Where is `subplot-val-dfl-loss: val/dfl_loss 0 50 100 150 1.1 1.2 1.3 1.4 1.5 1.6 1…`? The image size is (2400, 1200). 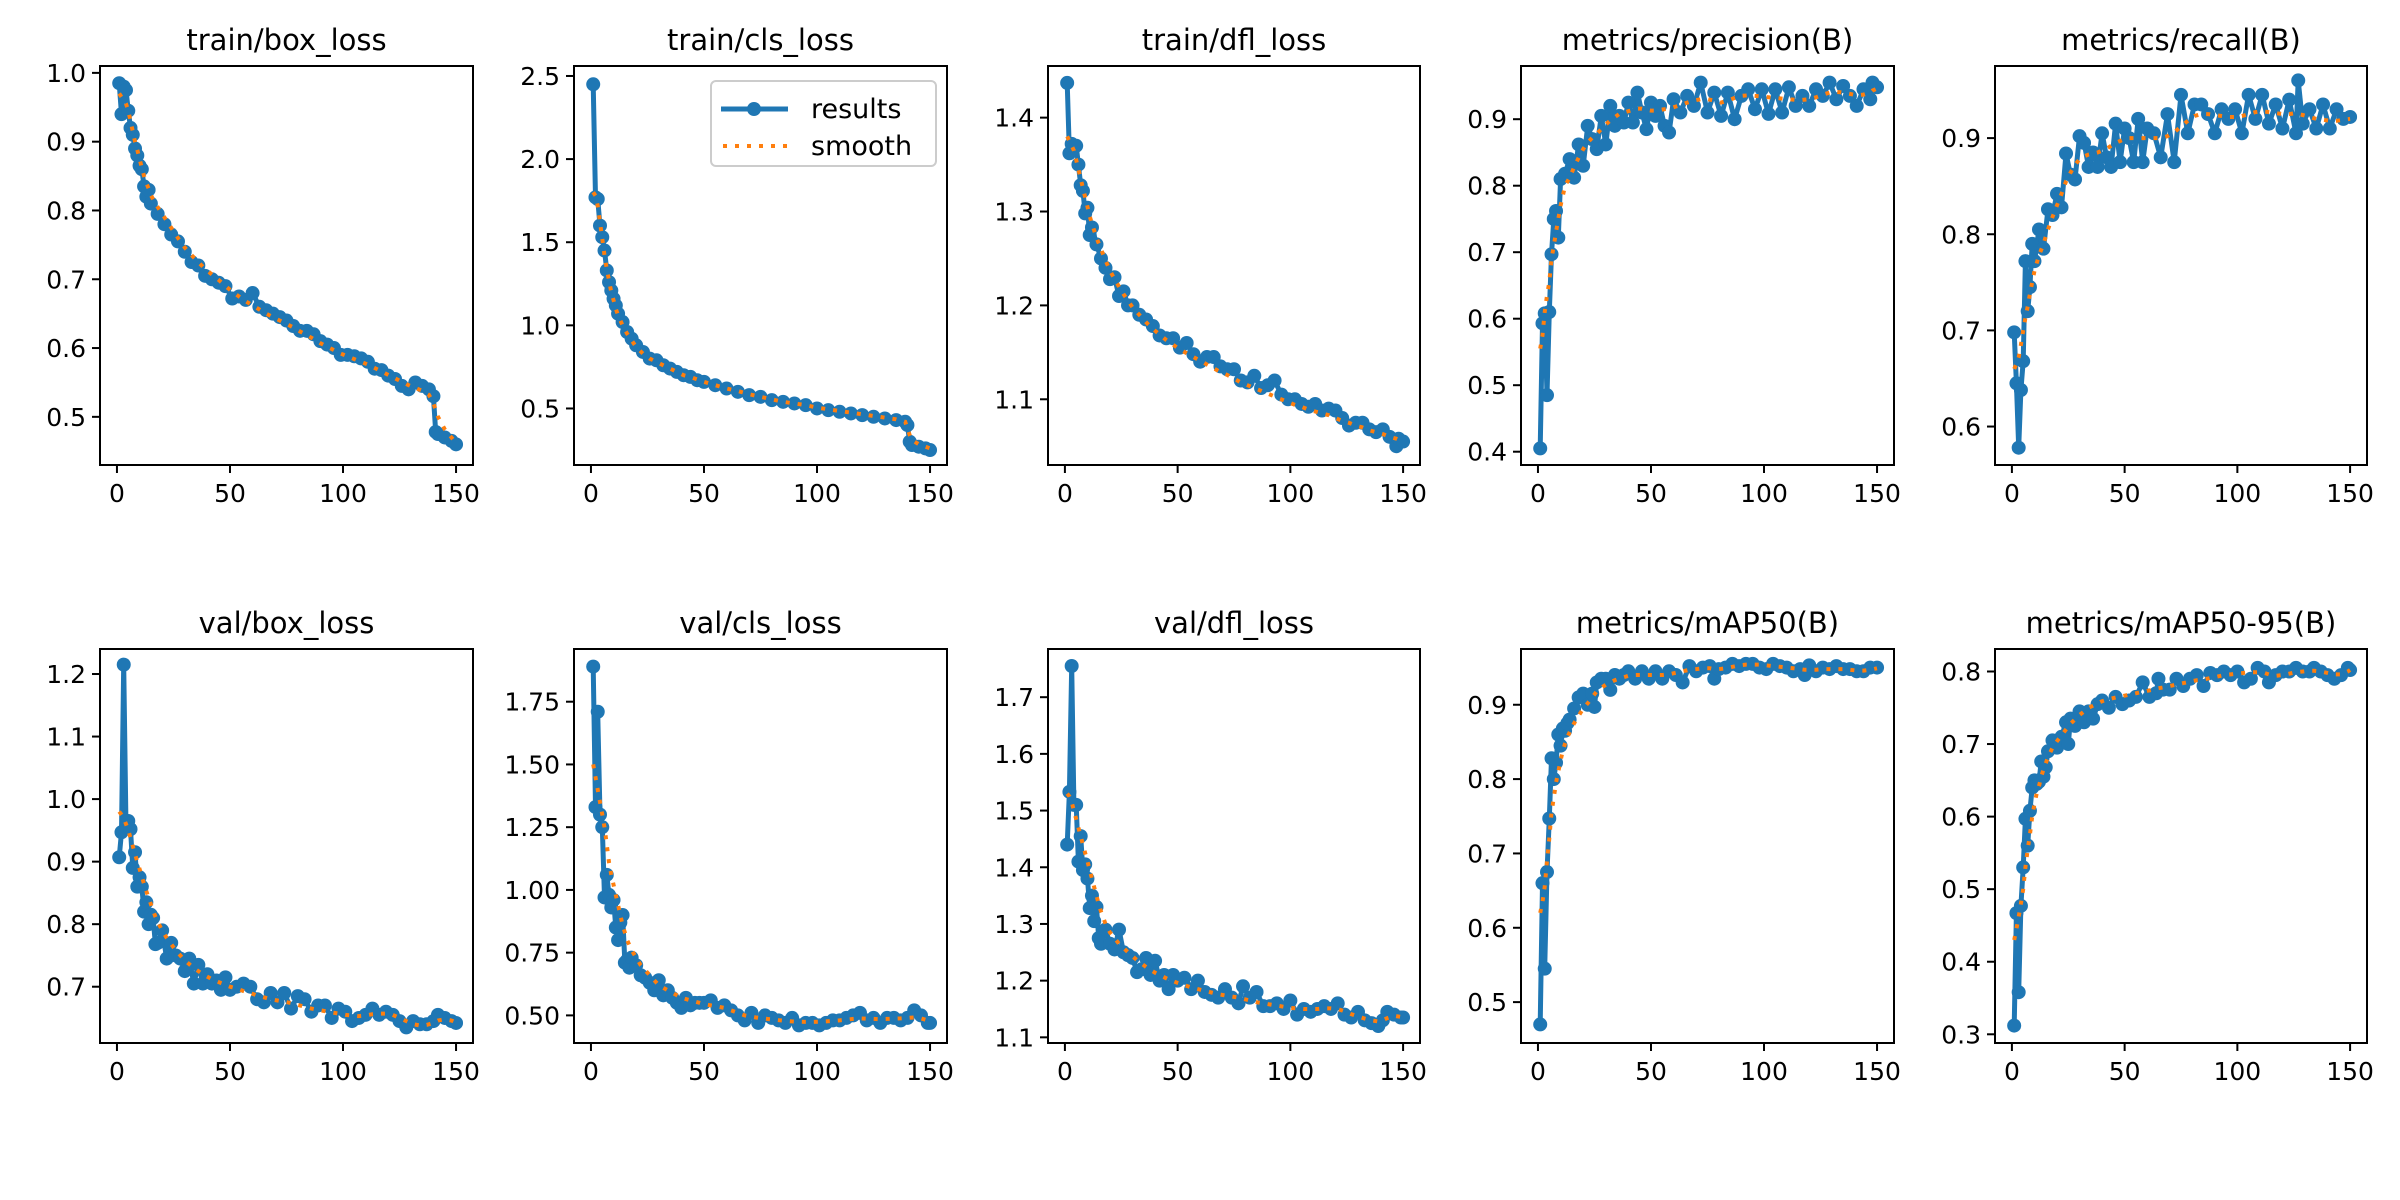
subplot-val-dfl-loss: val/dfl_loss 0 50 100 150 1.1 1.2 1.3 1.4 1.5 1.6 1… is located at coordinates (1210, 846).